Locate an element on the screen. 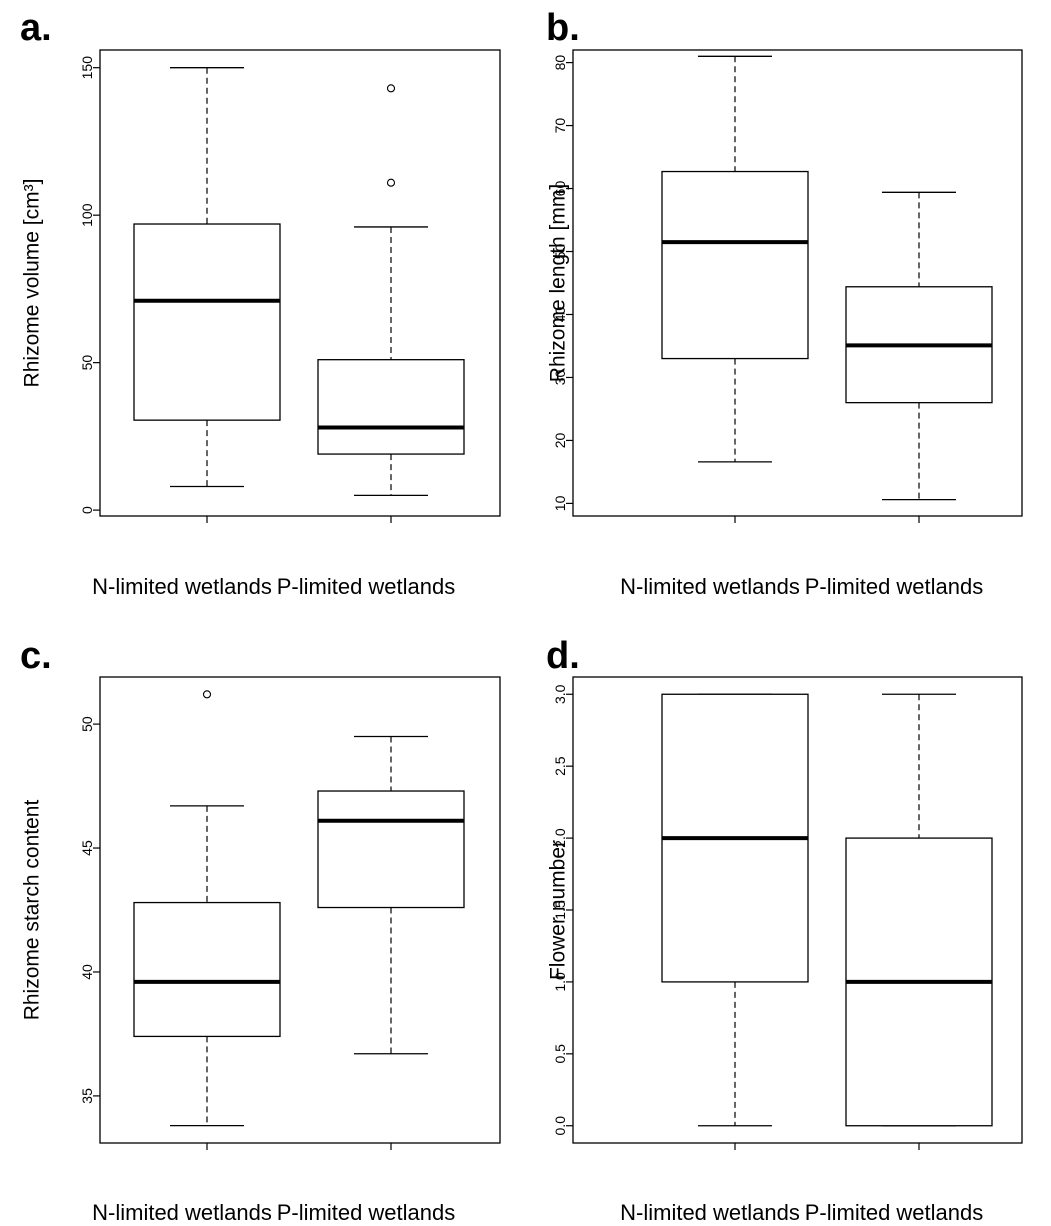 The height and width of the screenshot is (1226, 1051). panel-letter: d. is located at coordinates (563, 656).